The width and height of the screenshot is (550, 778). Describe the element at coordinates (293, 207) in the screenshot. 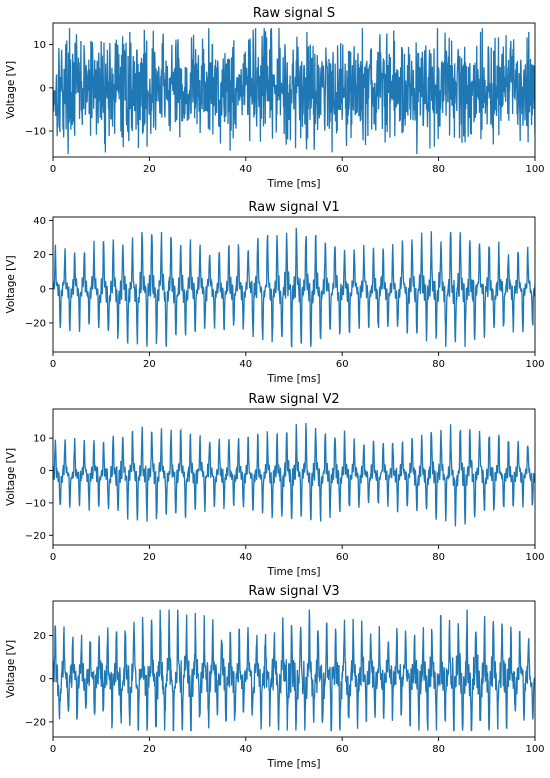

I see `chart-title: Raw signal V1` at that location.